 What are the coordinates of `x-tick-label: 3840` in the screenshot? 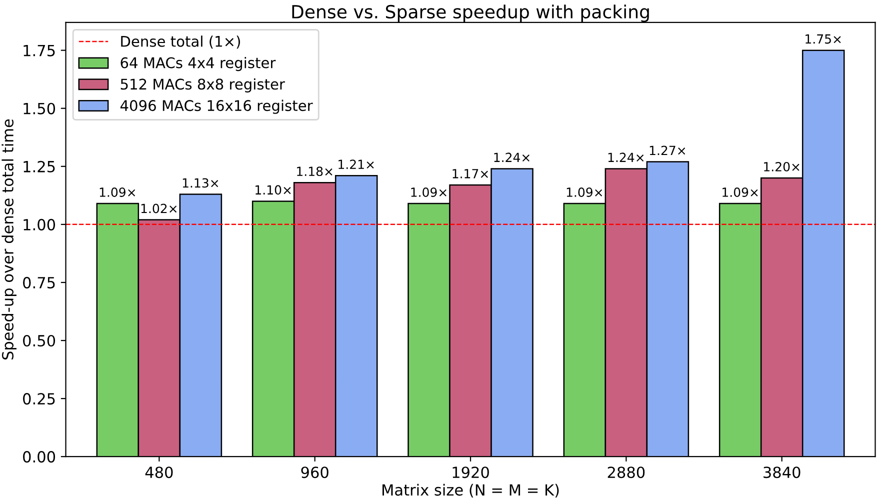 It's located at (782, 472).